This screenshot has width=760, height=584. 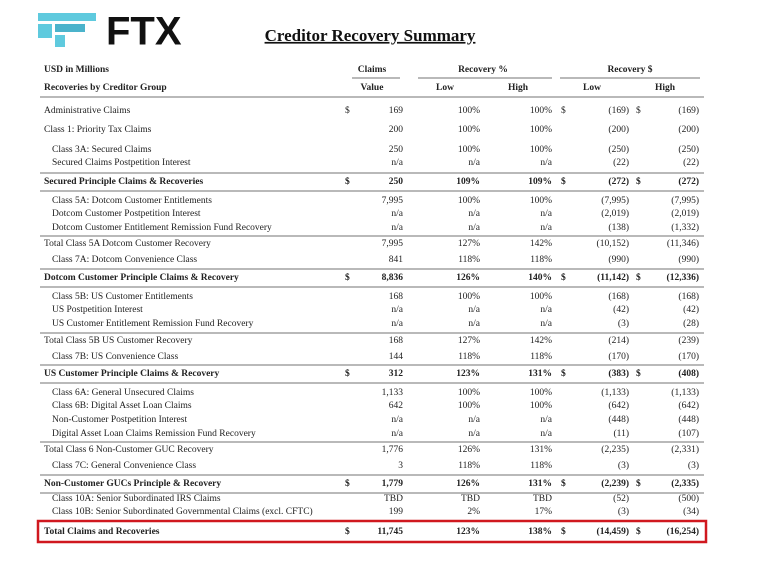 I want to click on cell-value: 138%, so click(x=540, y=532).